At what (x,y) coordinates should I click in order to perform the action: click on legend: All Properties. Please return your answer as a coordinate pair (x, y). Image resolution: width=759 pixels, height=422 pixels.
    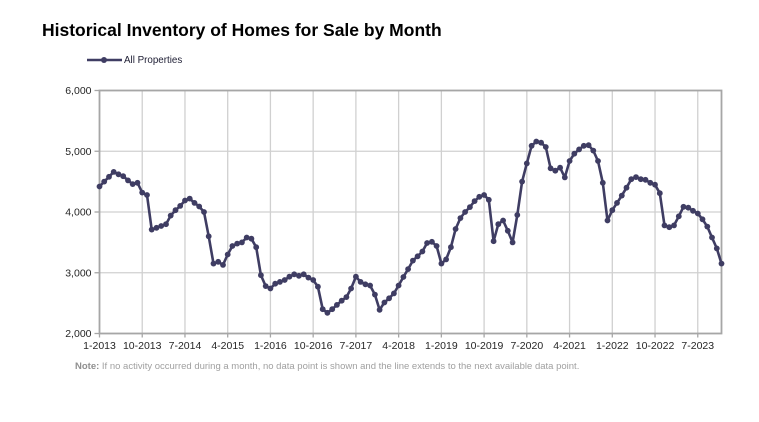
    Looking at the image, I should click on (134, 60).